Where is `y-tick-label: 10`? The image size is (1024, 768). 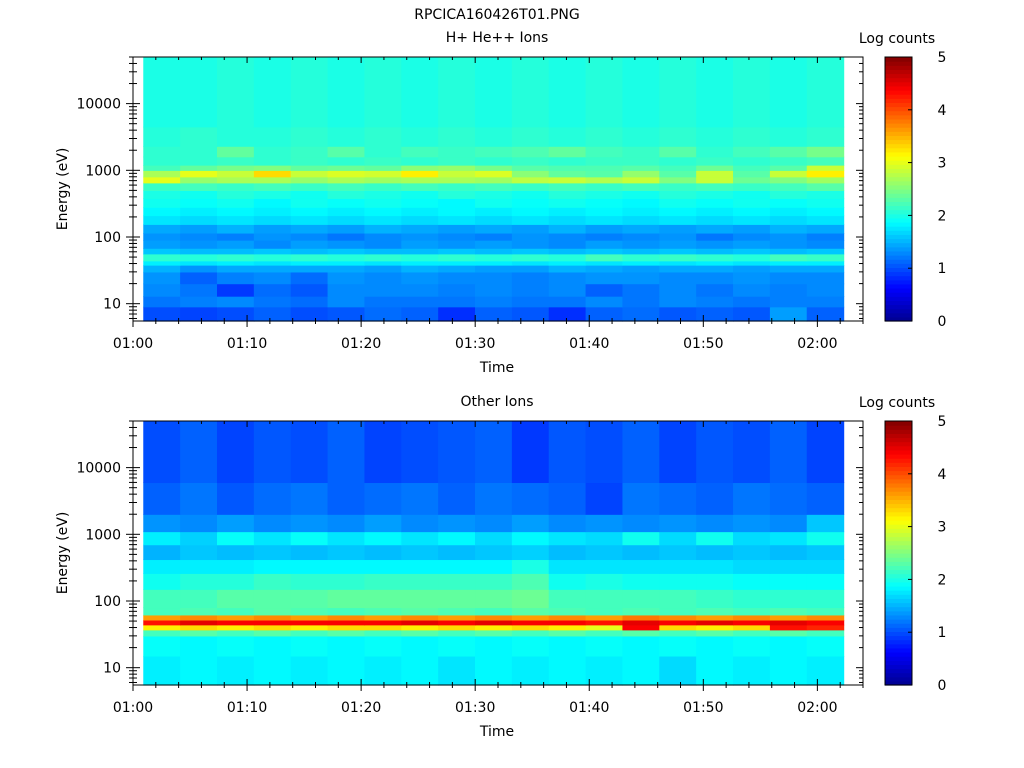 y-tick-label: 10 is located at coordinates (112, 305).